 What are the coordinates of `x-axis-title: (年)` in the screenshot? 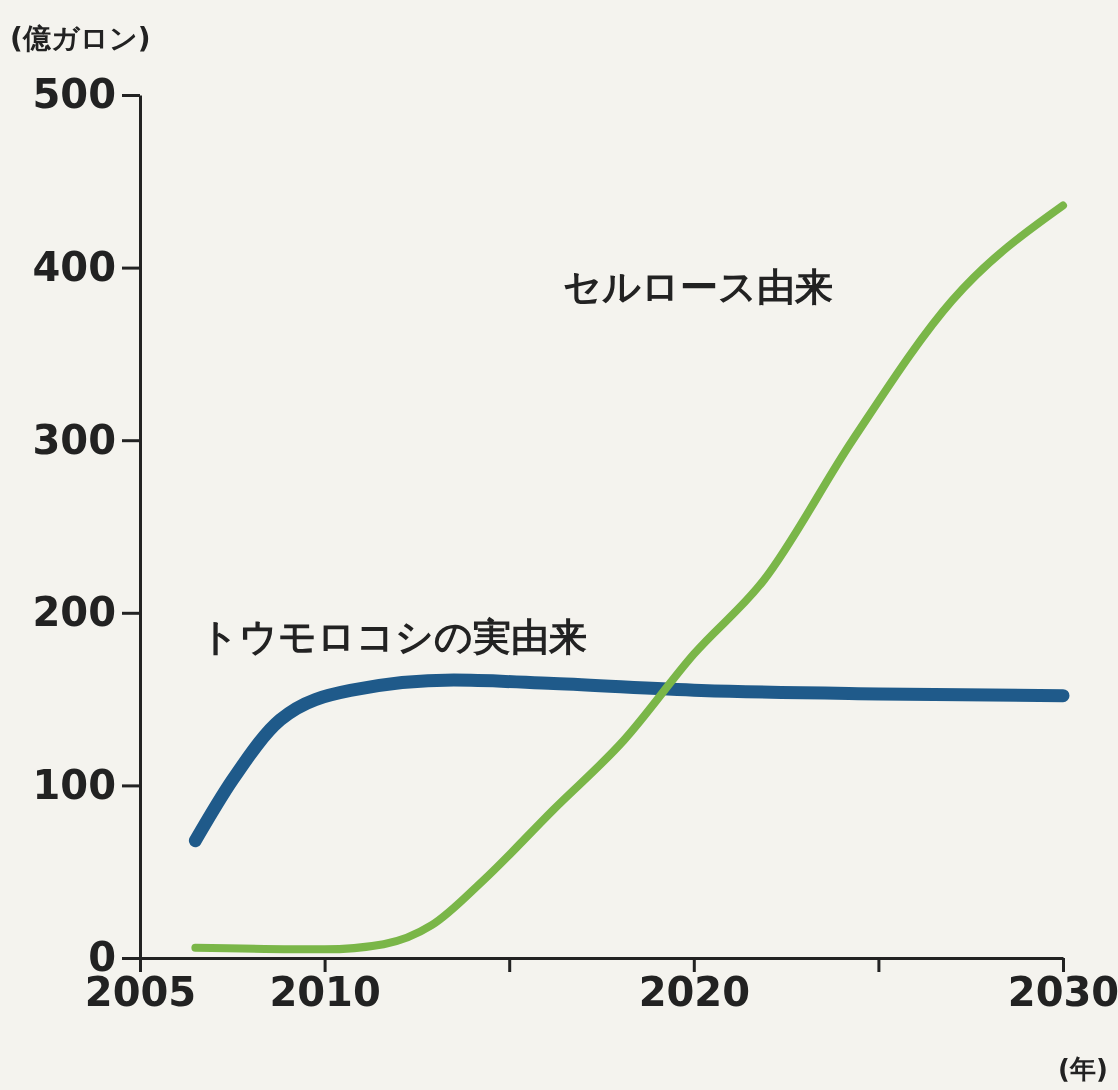 It's located at (1083, 1069).